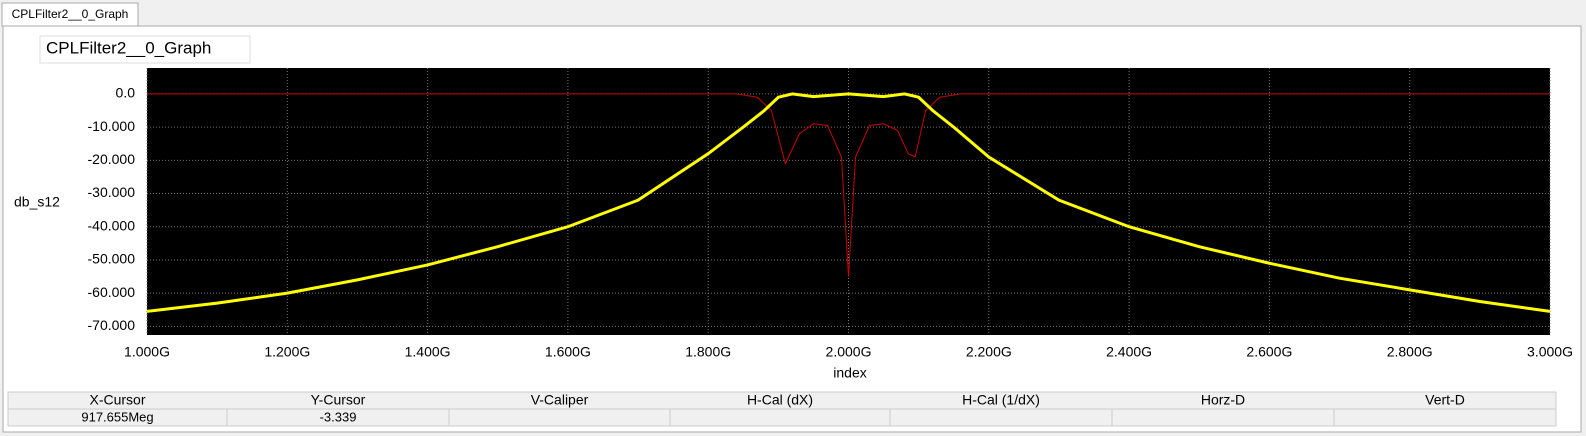  I want to click on x-tick-label: 2.600G, so click(1269, 352).